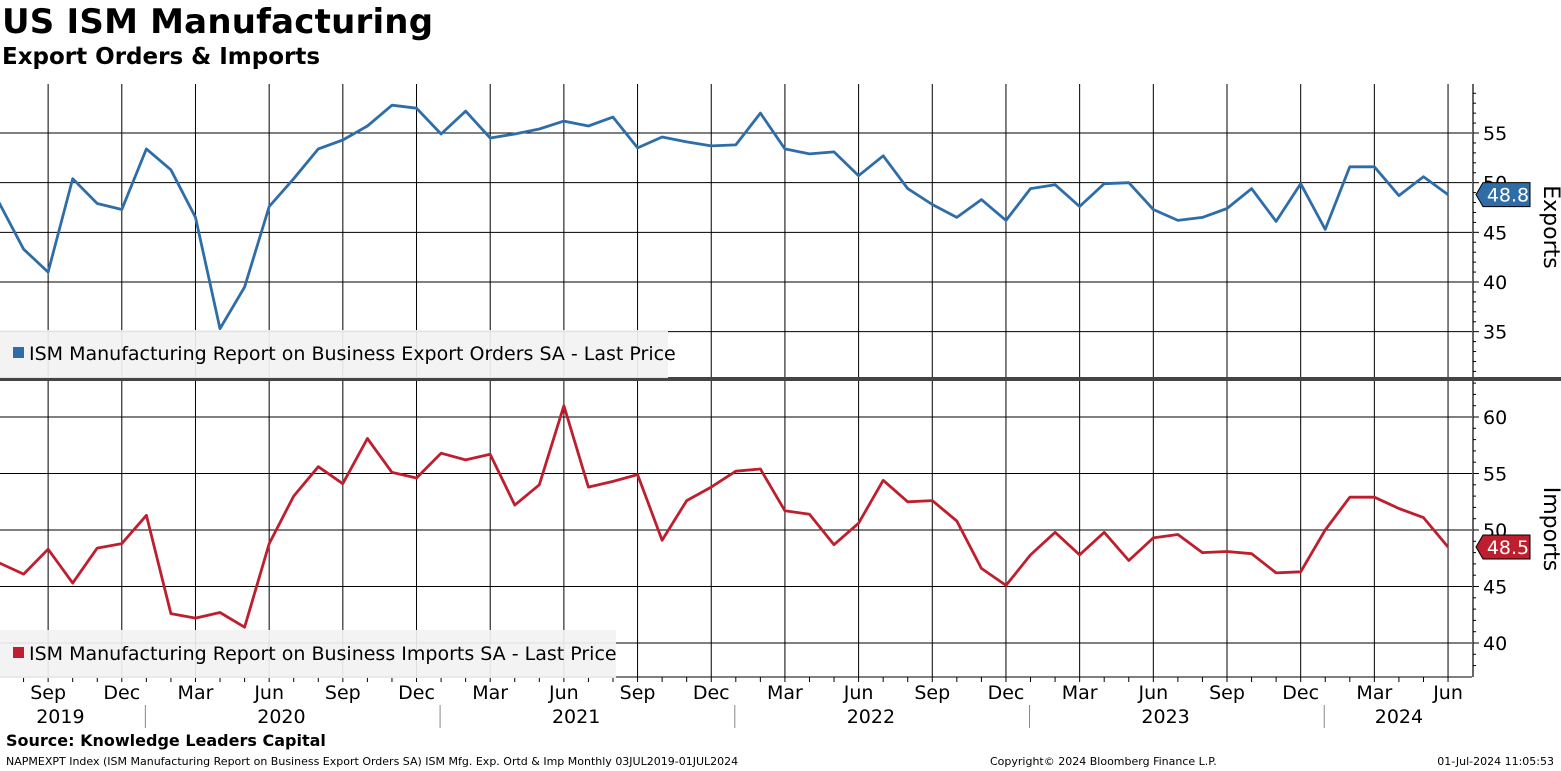  I want to click on y-axis-label: Exports, so click(1549, 226).